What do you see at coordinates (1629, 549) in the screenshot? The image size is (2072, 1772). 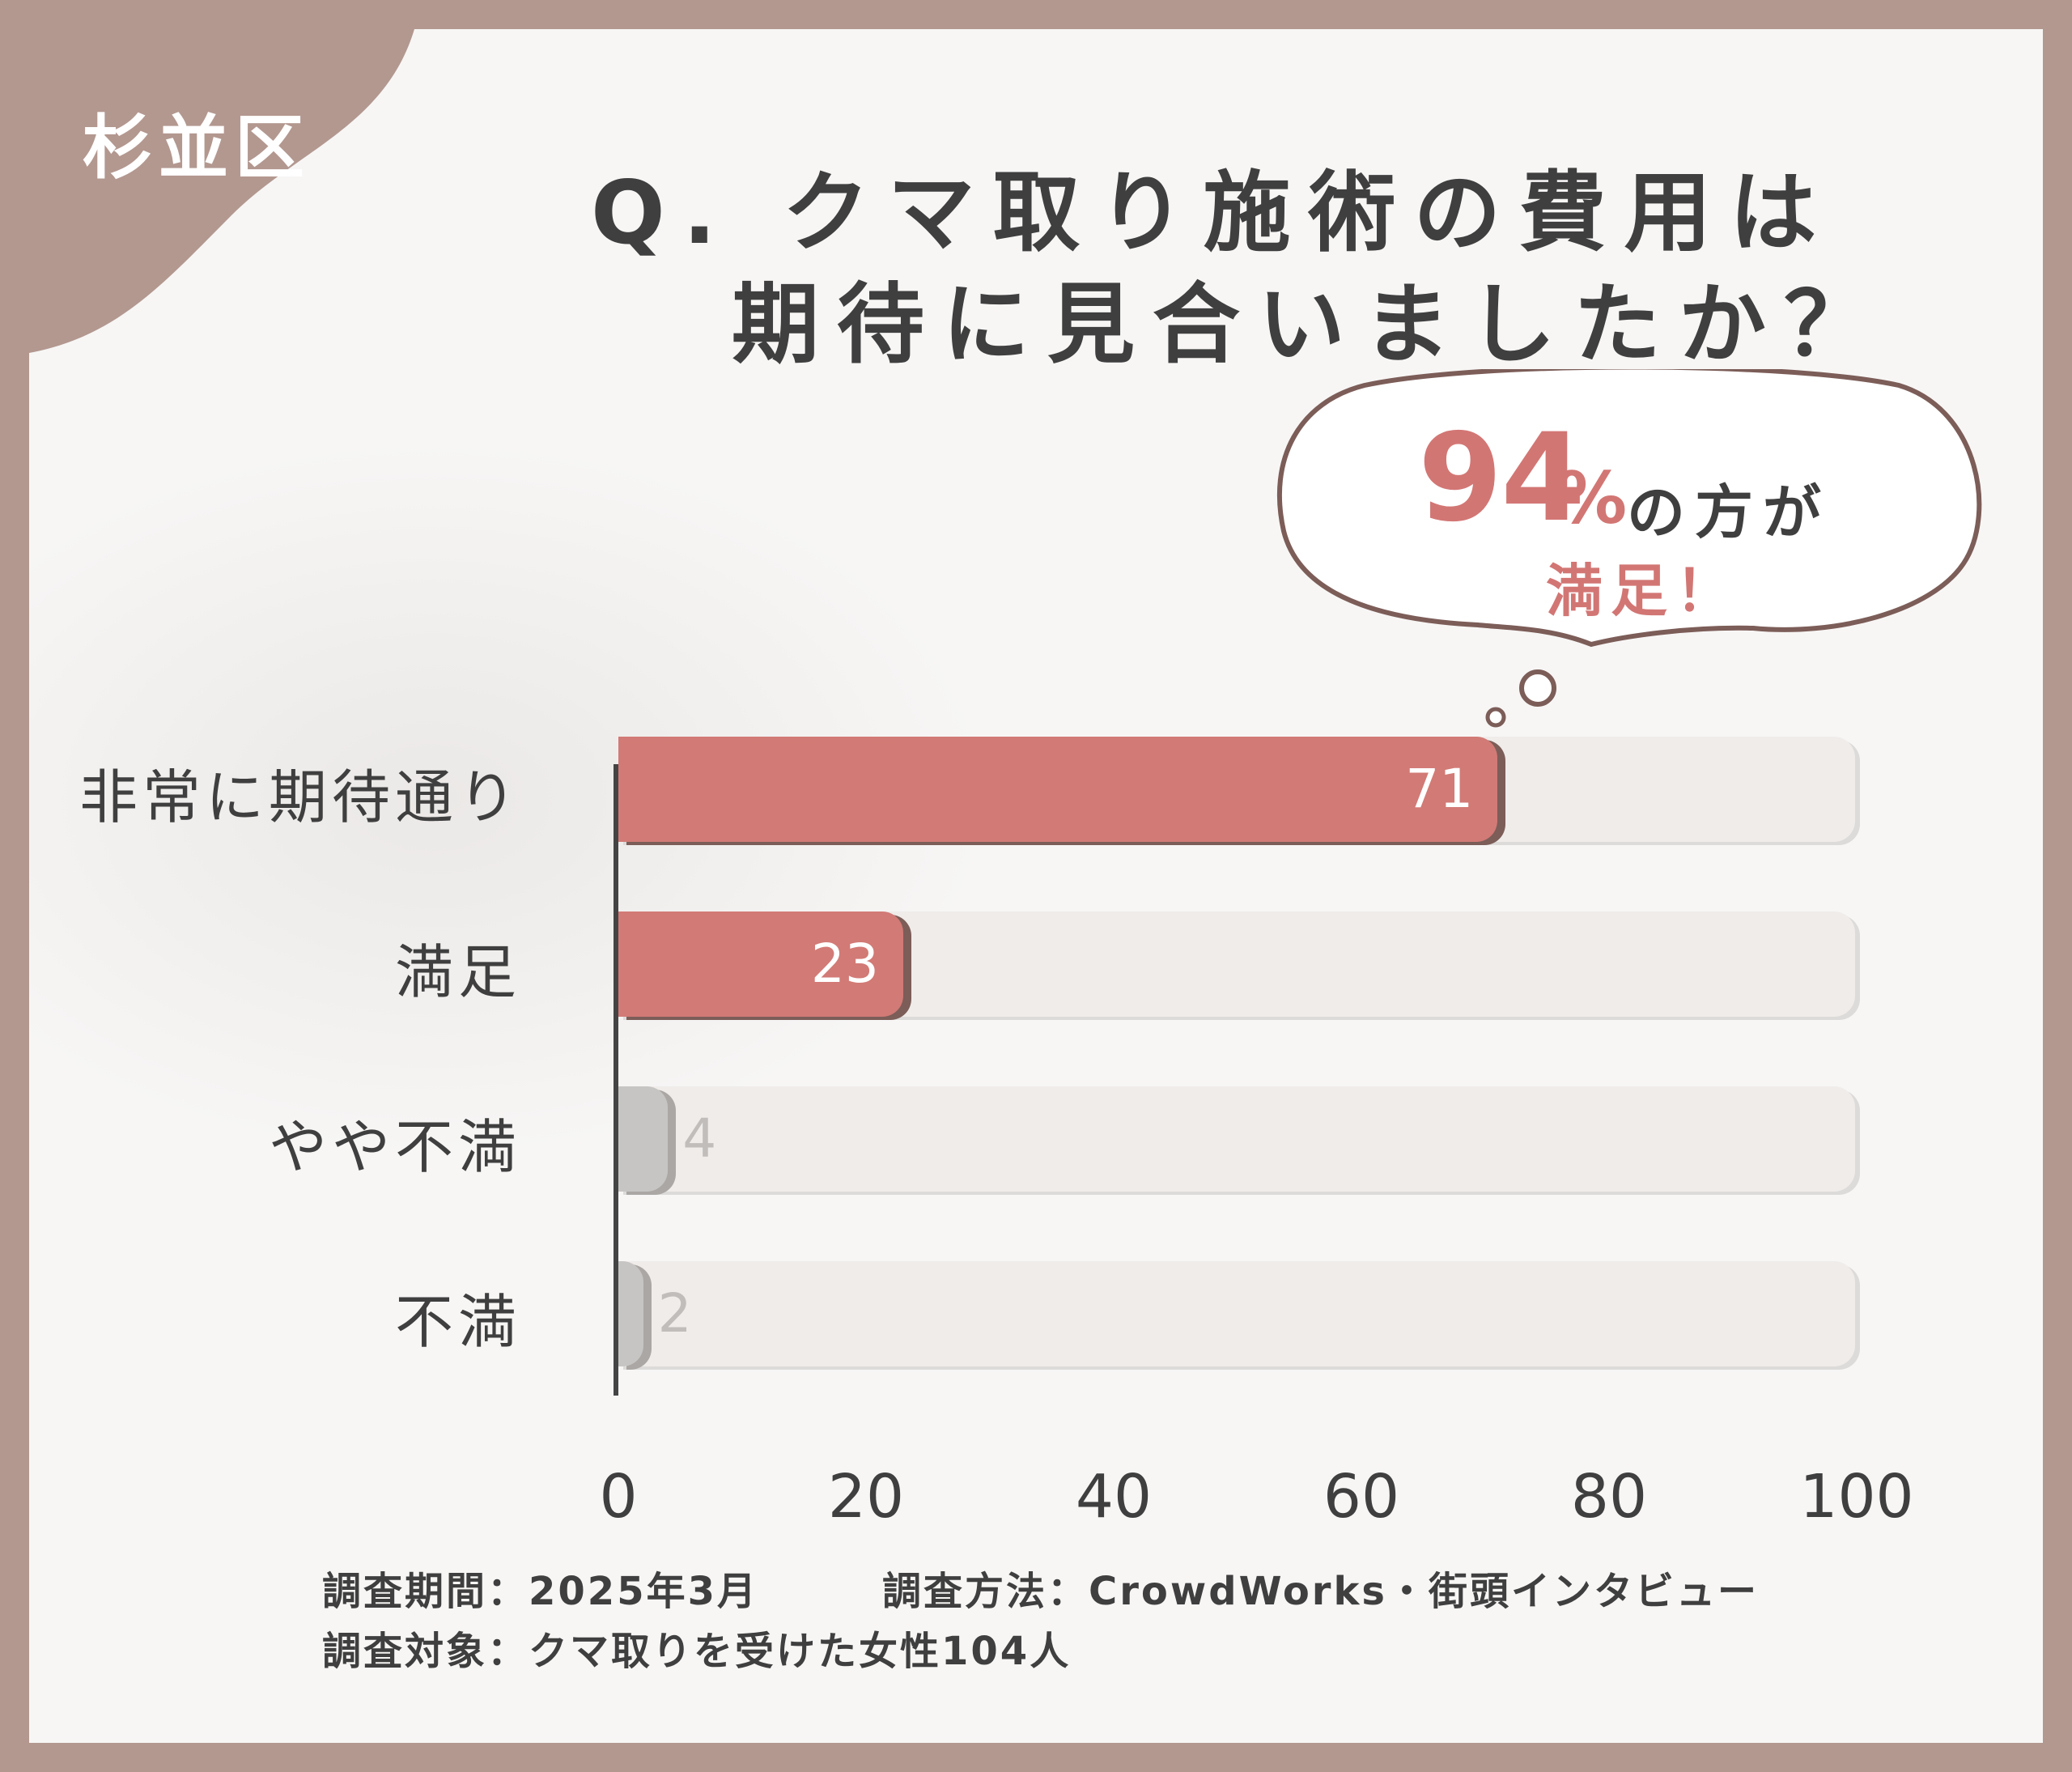 I see `speech-bubble` at bounding box center [1629, 549].